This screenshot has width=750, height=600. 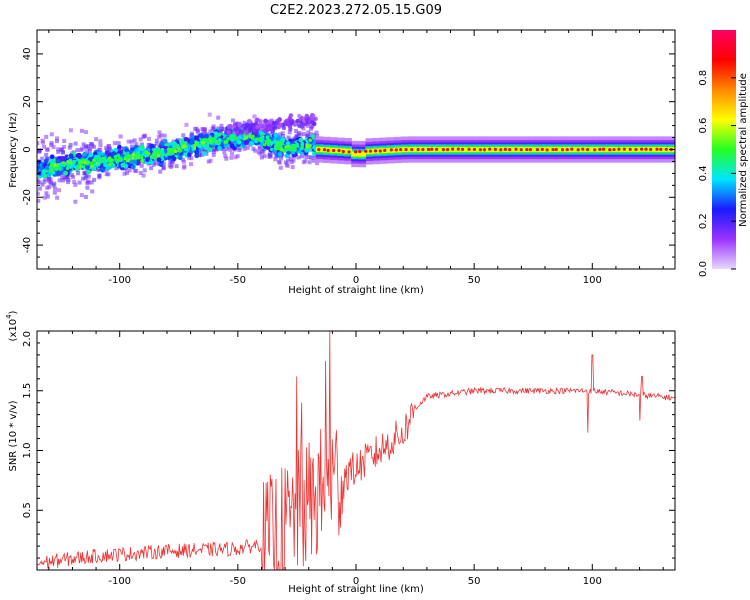 I want to click on colorbar-tick-label: 0.8, so click(x=703, y=78).